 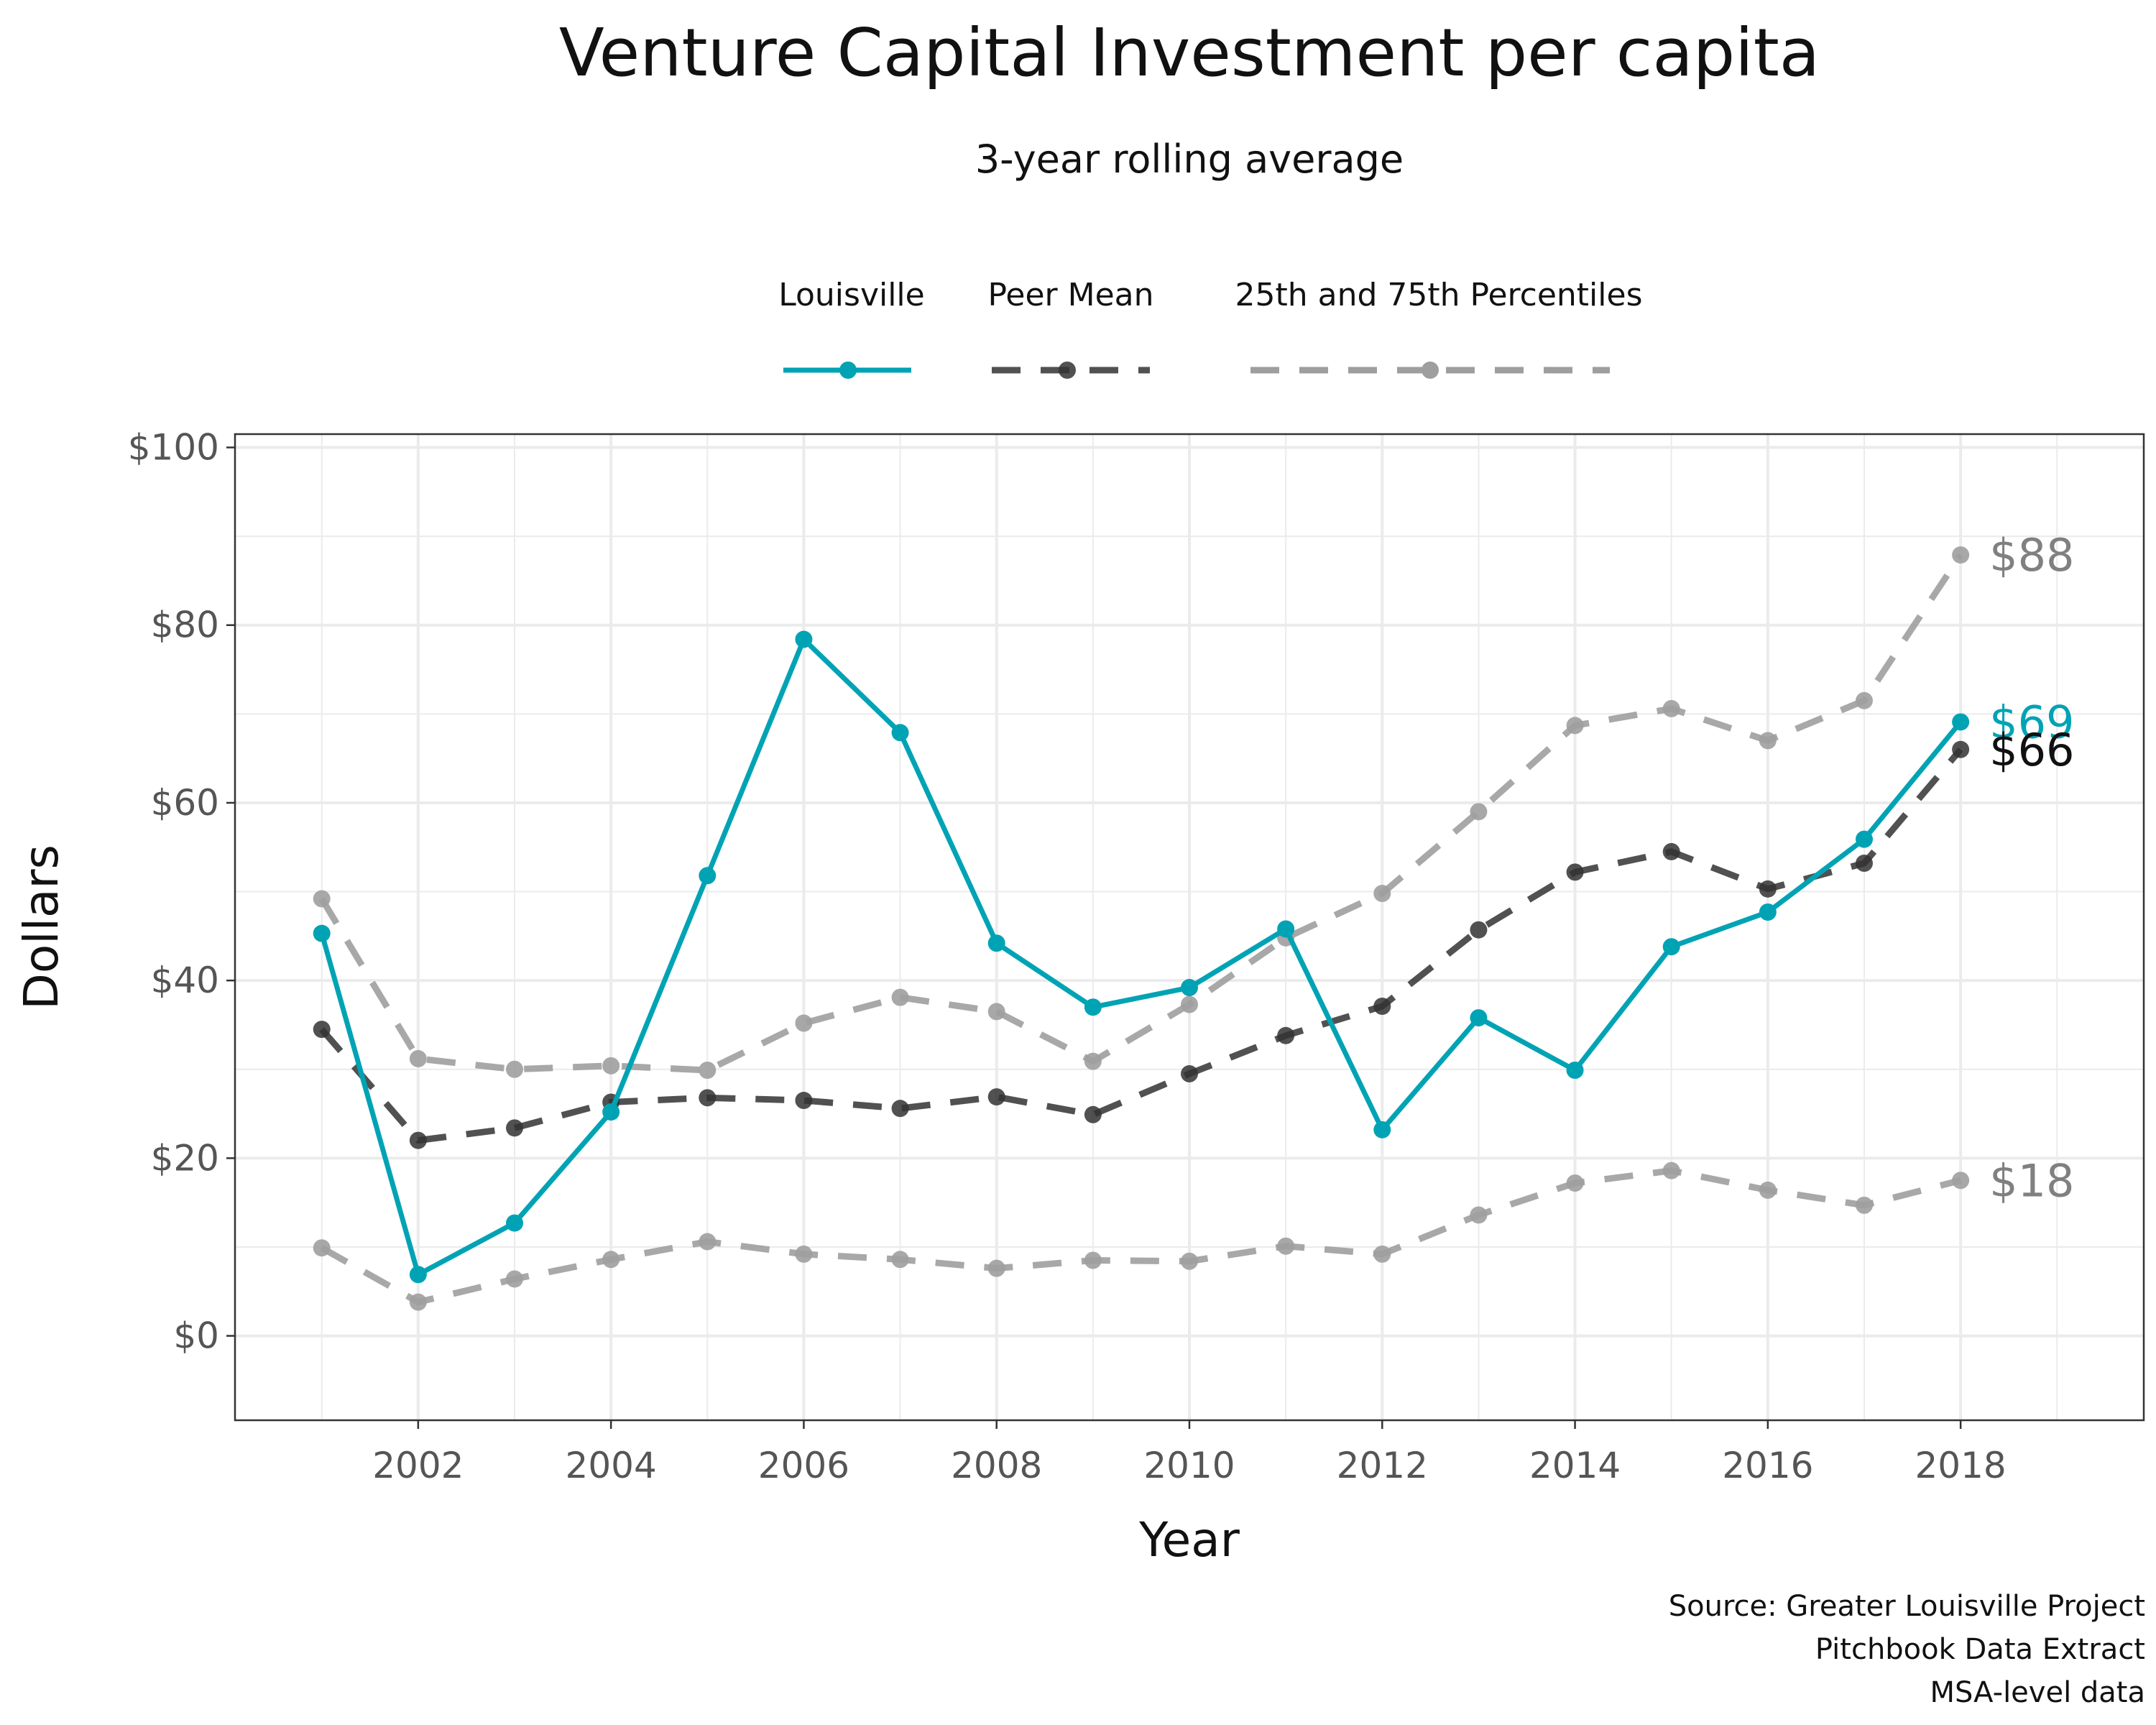 What do you see at coordinates (173, 448) in the screenshot?
I see `y-tick-label: $100` at bounding box center [173, 448].